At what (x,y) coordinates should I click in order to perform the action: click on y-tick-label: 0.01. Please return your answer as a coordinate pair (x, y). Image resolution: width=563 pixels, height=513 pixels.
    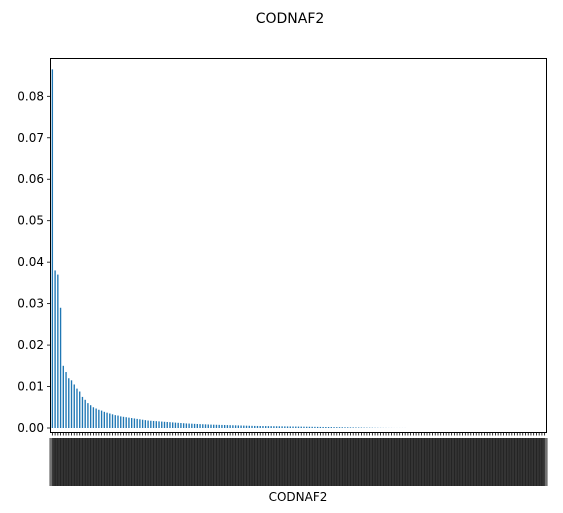
    Looking at the image, I should click on (30, 387).